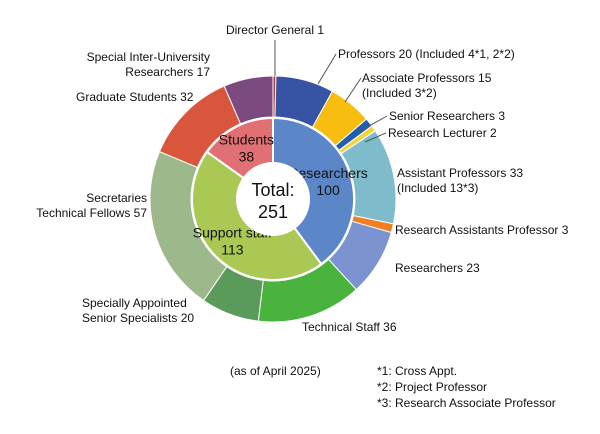 This screenshot has width=600, height=434. Describe the element at coordinates (138, 318) in the screenshot. I see `outer-label-specialists-line2: Senior Specialists 20` at that location.